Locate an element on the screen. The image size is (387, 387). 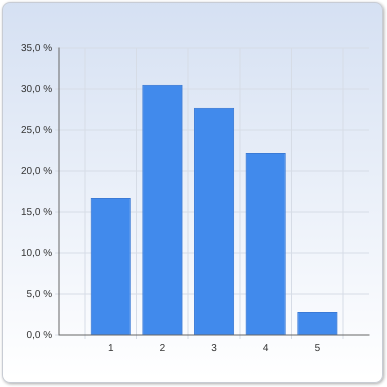
y-tick-label: 5,0 % is located at coordinates (39, 294).